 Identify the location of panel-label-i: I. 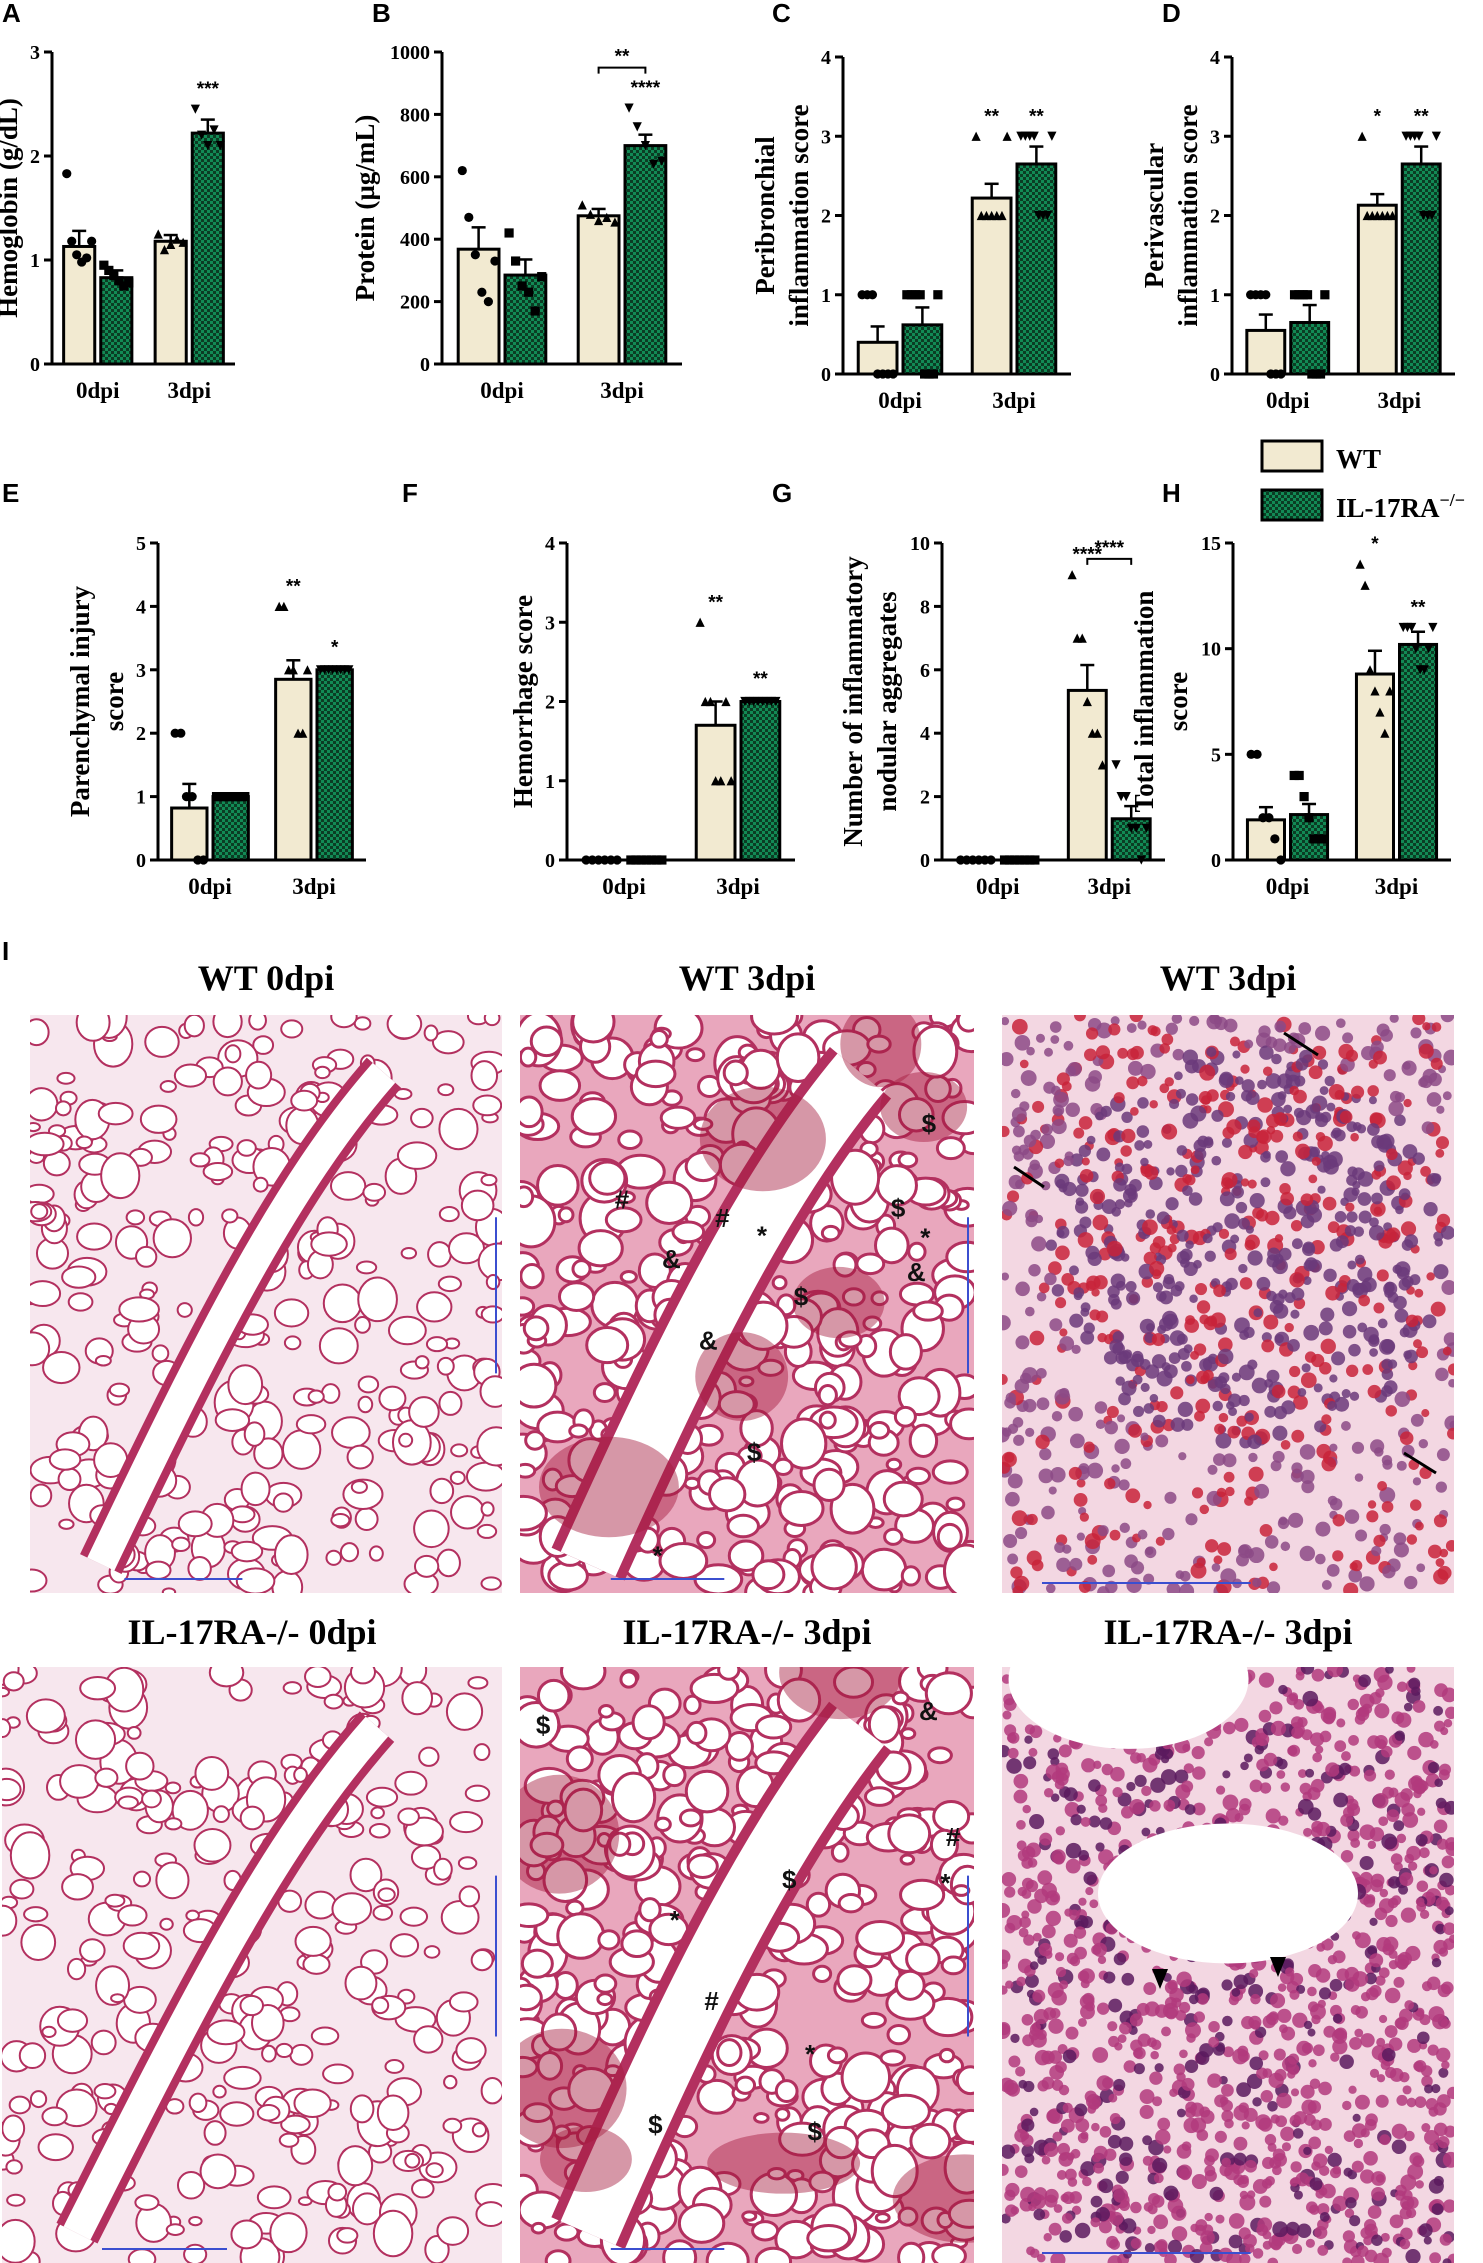
(5, 951).